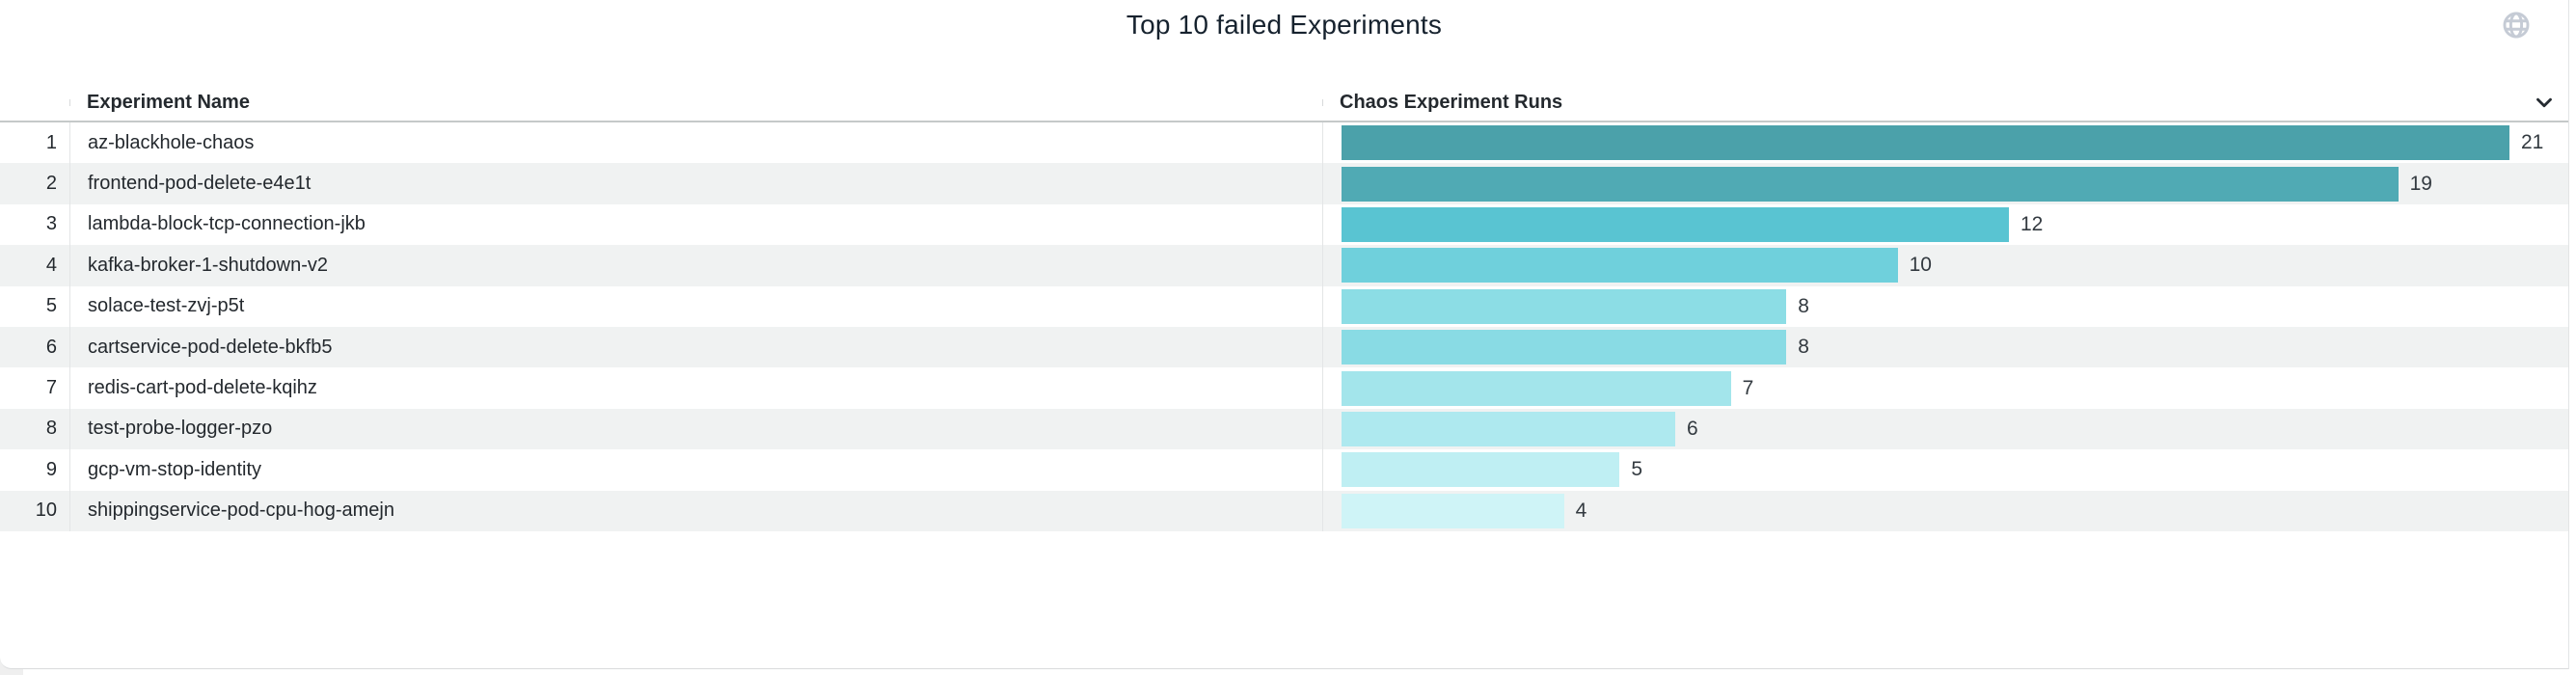 The width and height of the screenshot is (2576, 675). I want to click on table-row: 7 redis-cart-pod-delete-kqihz 7, so click(1284, 388).